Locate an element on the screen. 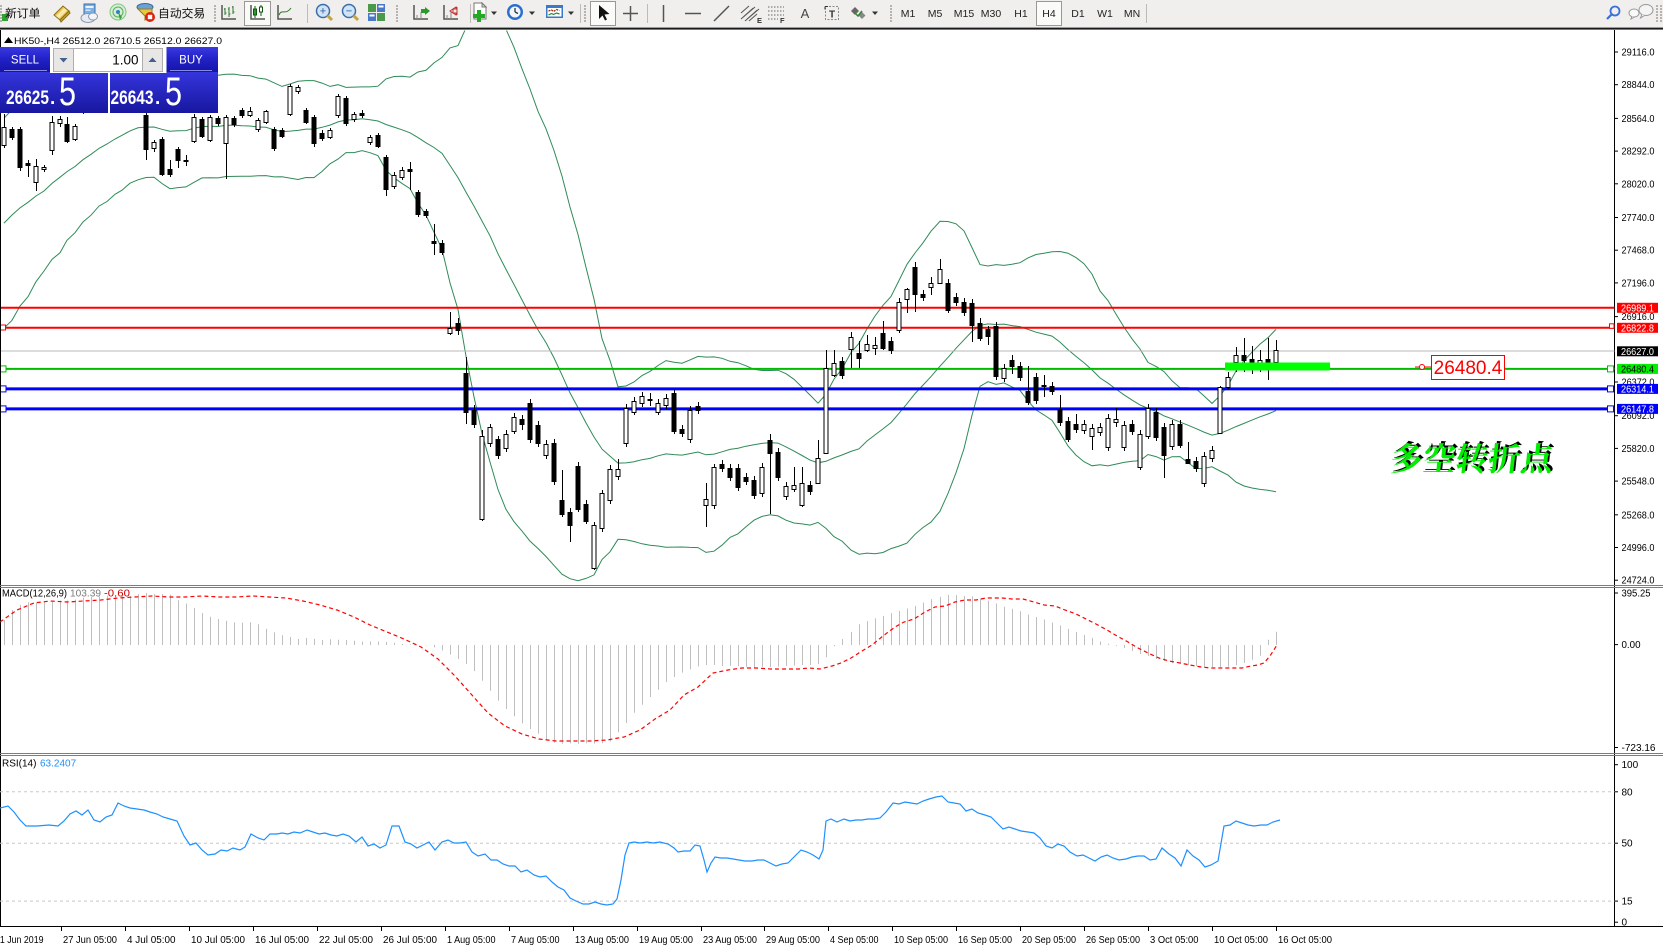  svg-text: 10 Jul 05:00 is located at coordinates (218, 940).